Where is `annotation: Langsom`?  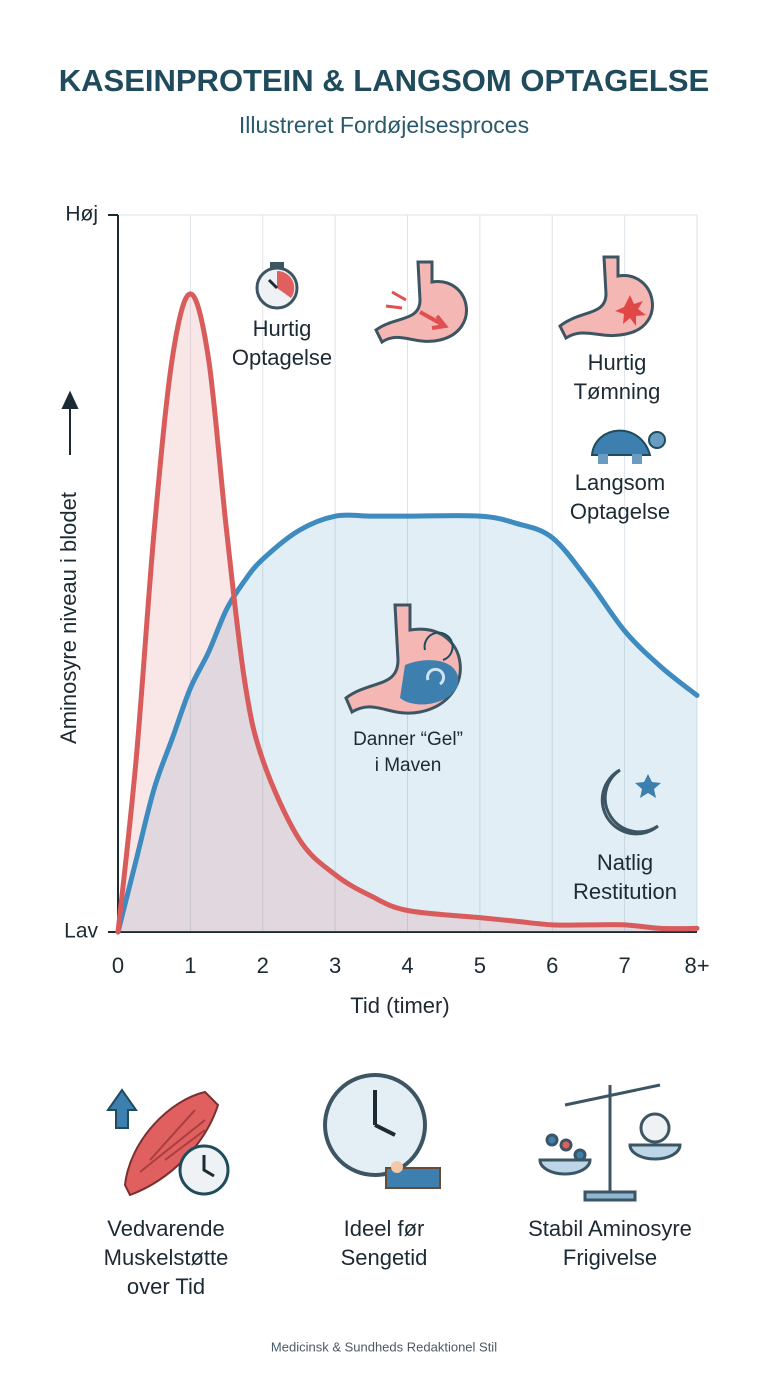
annotation: Langsom is located at coordinates (620, 482).